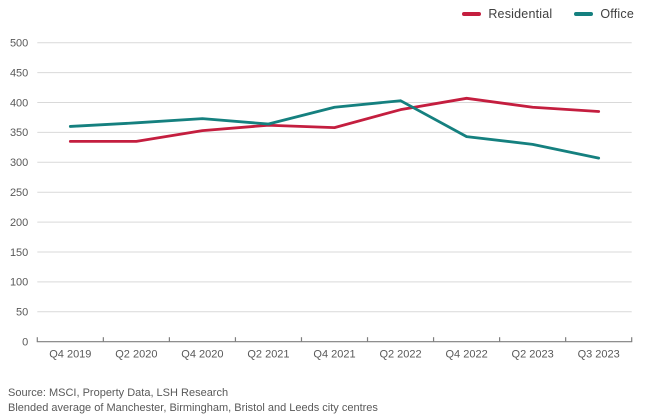 The height and width of the screenshot is (420, 664). I want to click on y-axis-tick-label: 150, so click(19, 253).